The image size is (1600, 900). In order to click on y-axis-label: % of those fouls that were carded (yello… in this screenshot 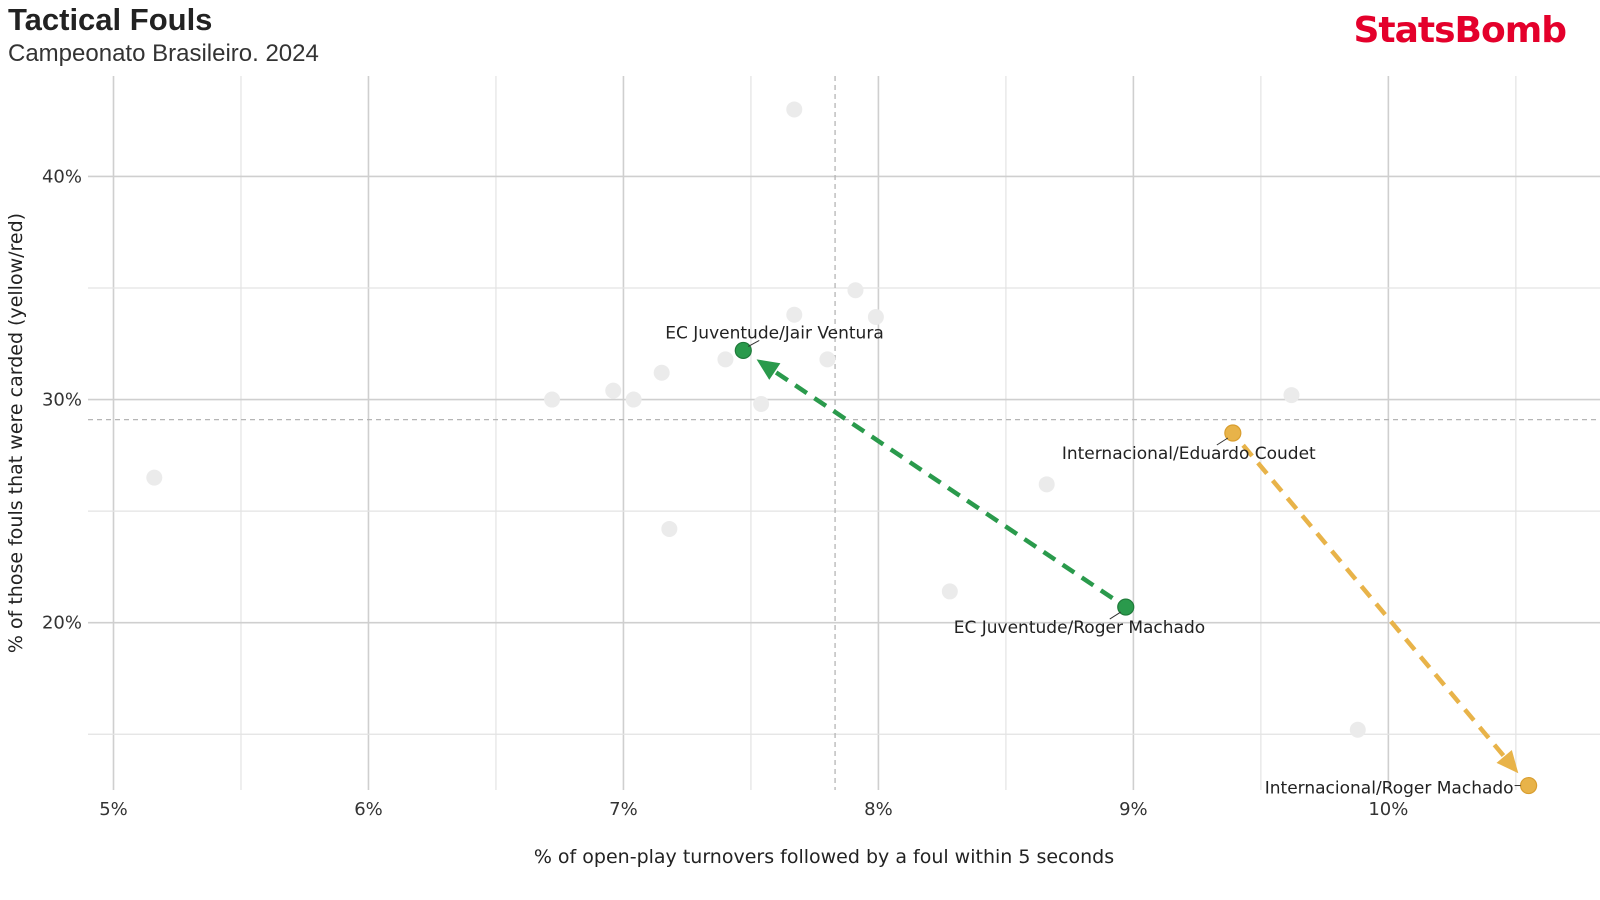, I will do `click(16, 433)`.